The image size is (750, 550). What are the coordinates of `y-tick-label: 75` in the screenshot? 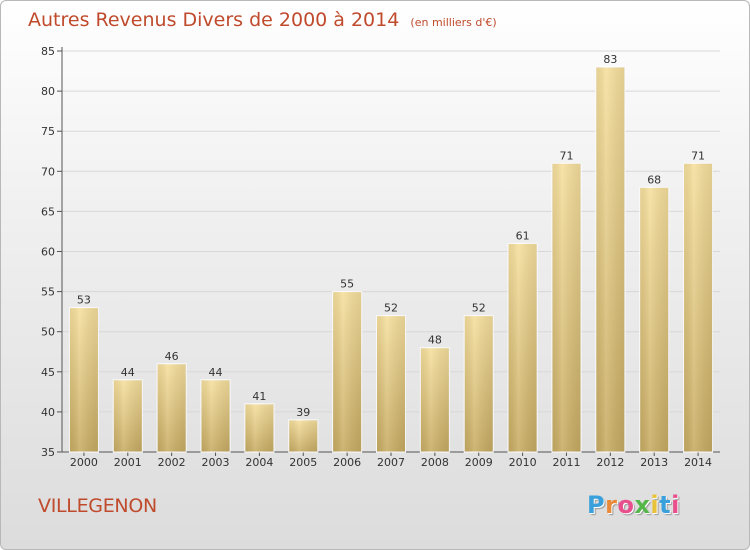 It's located at (48, 131).